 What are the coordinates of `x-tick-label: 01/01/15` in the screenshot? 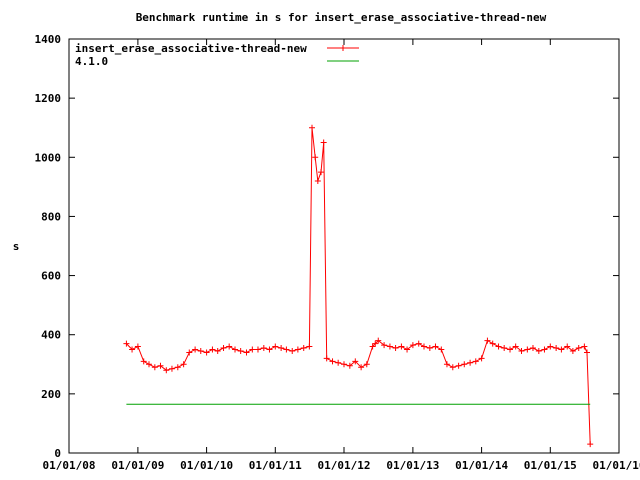 It's located at (550, 465).